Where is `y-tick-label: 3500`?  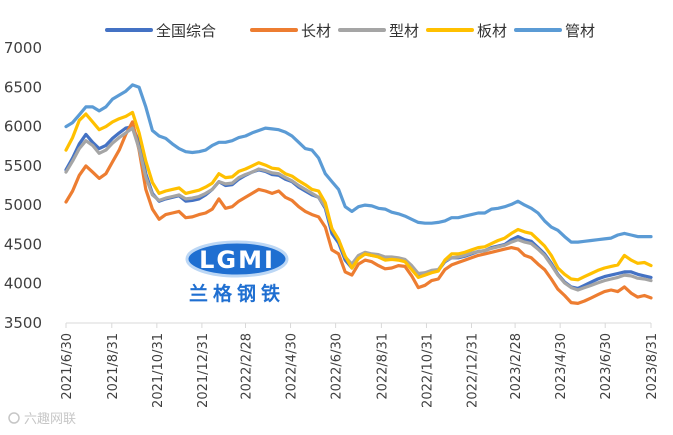
y-tick-label: 3500 is located at coordinates (23, 323).